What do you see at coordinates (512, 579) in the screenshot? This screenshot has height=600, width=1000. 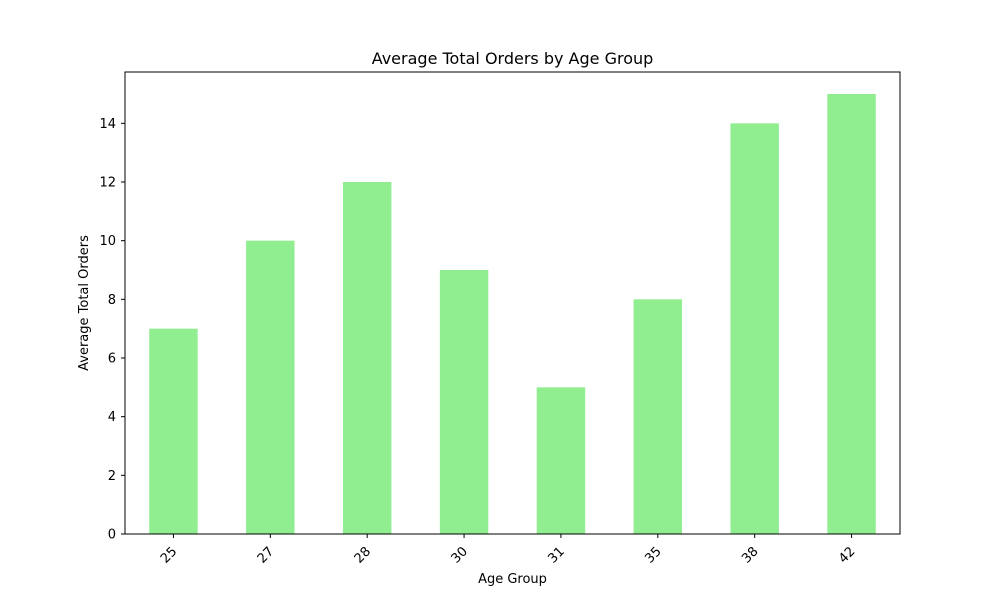 I see `x-axis-label: Age Group` at bounding box center [512, 579].